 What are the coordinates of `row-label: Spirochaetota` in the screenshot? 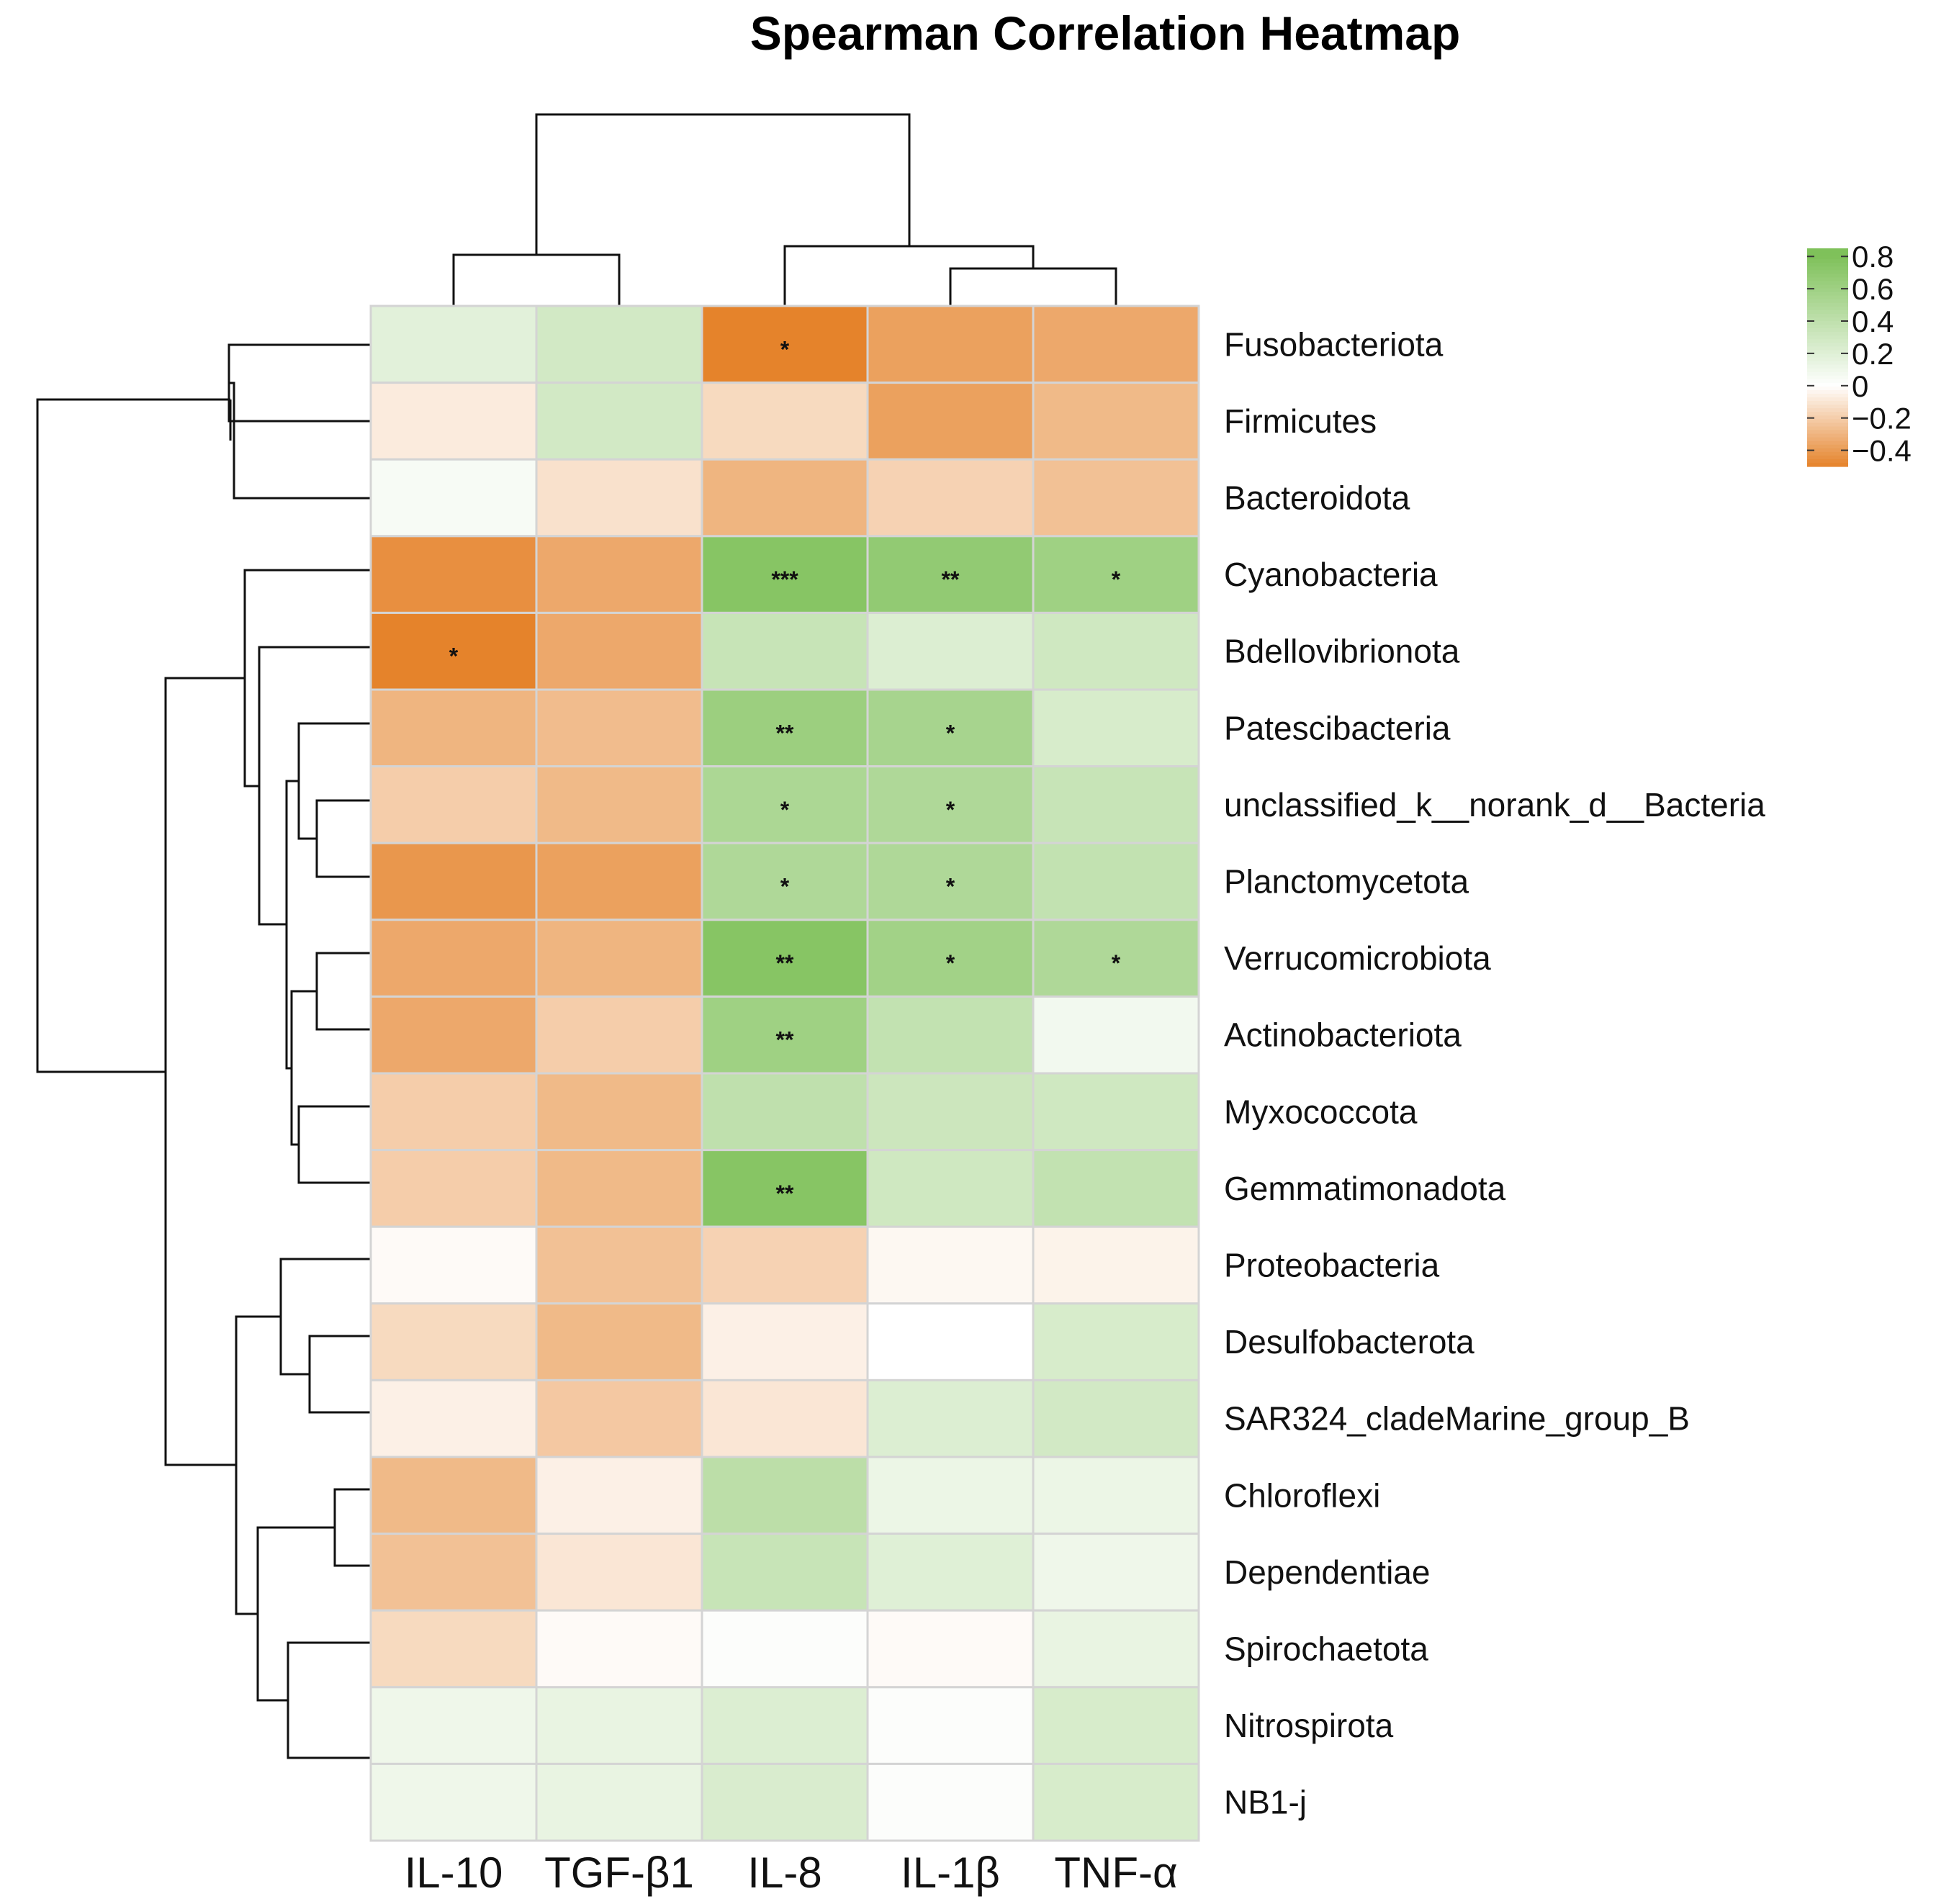 It's located at (1326, 1649).